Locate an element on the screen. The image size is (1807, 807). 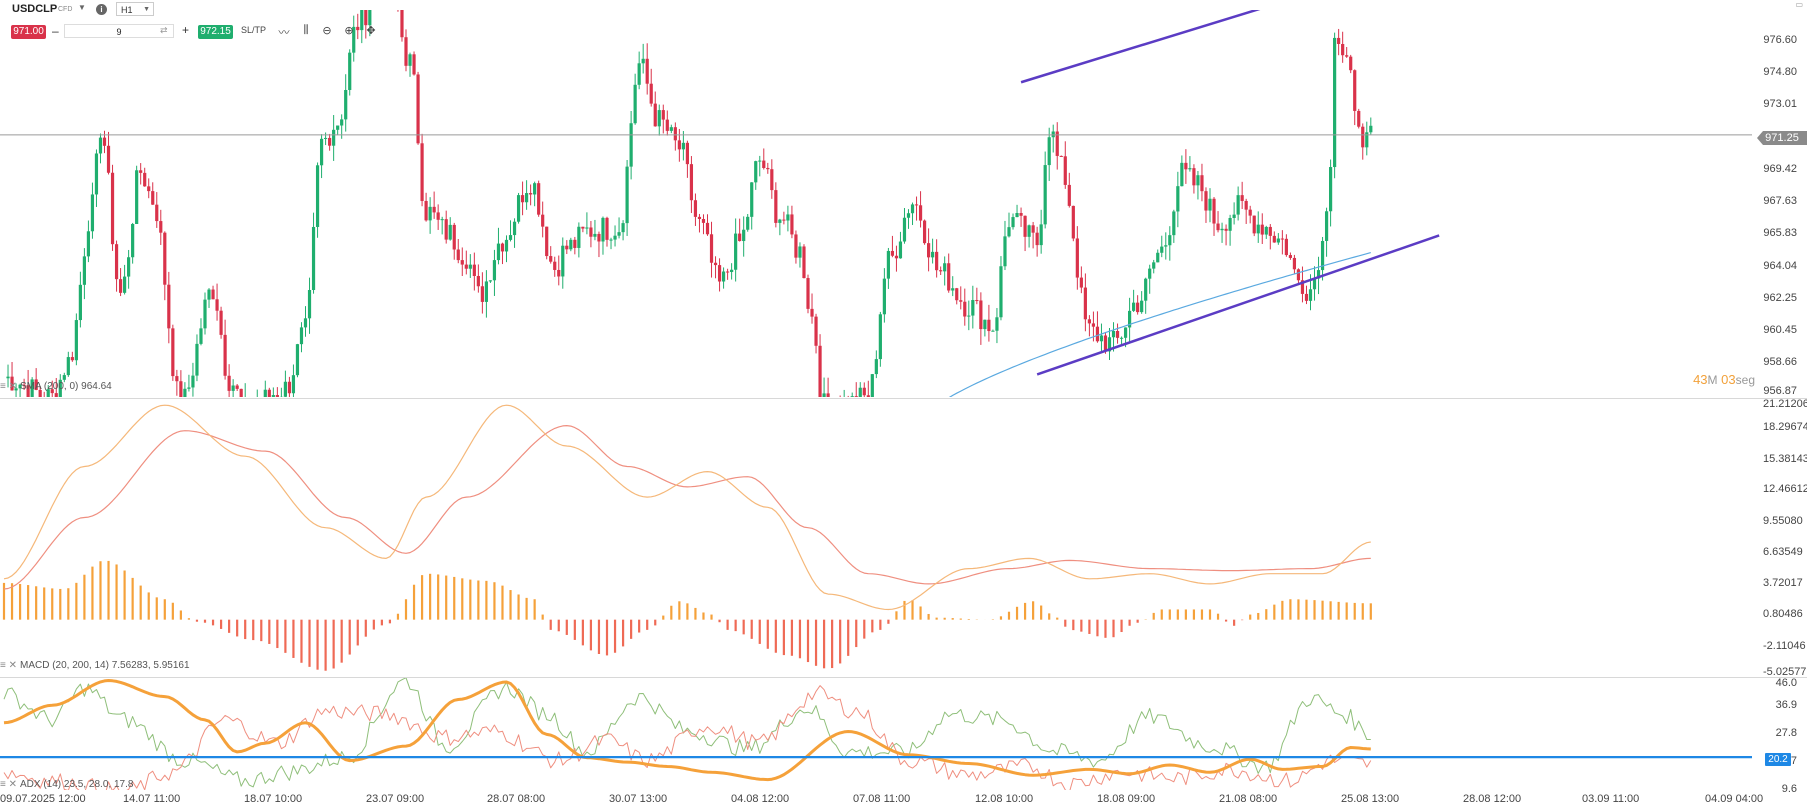
candle-countdown: 43M 03seg is located at coordinates (1724, 379).